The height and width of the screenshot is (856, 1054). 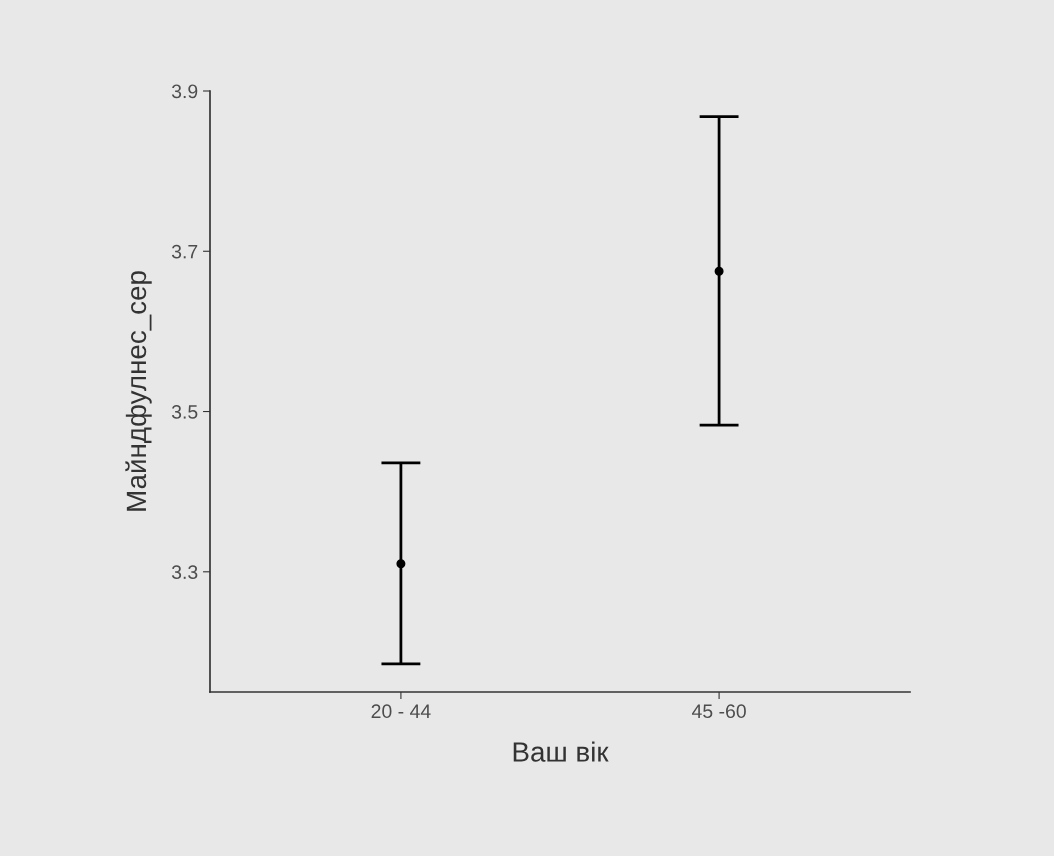 What do you see at coordinates (138, 391) in the screenshot?
I see `y-axis-title: Майндфулнес_сер` at bounding box center [138, 391].